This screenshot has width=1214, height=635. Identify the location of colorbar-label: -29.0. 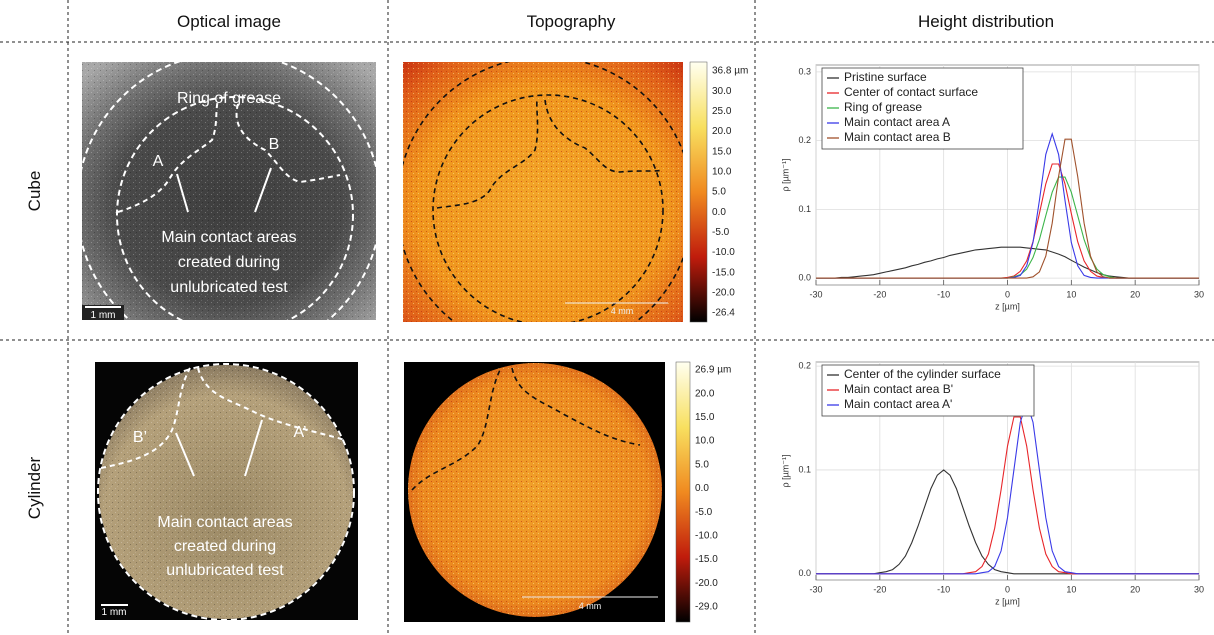
(706, 607).